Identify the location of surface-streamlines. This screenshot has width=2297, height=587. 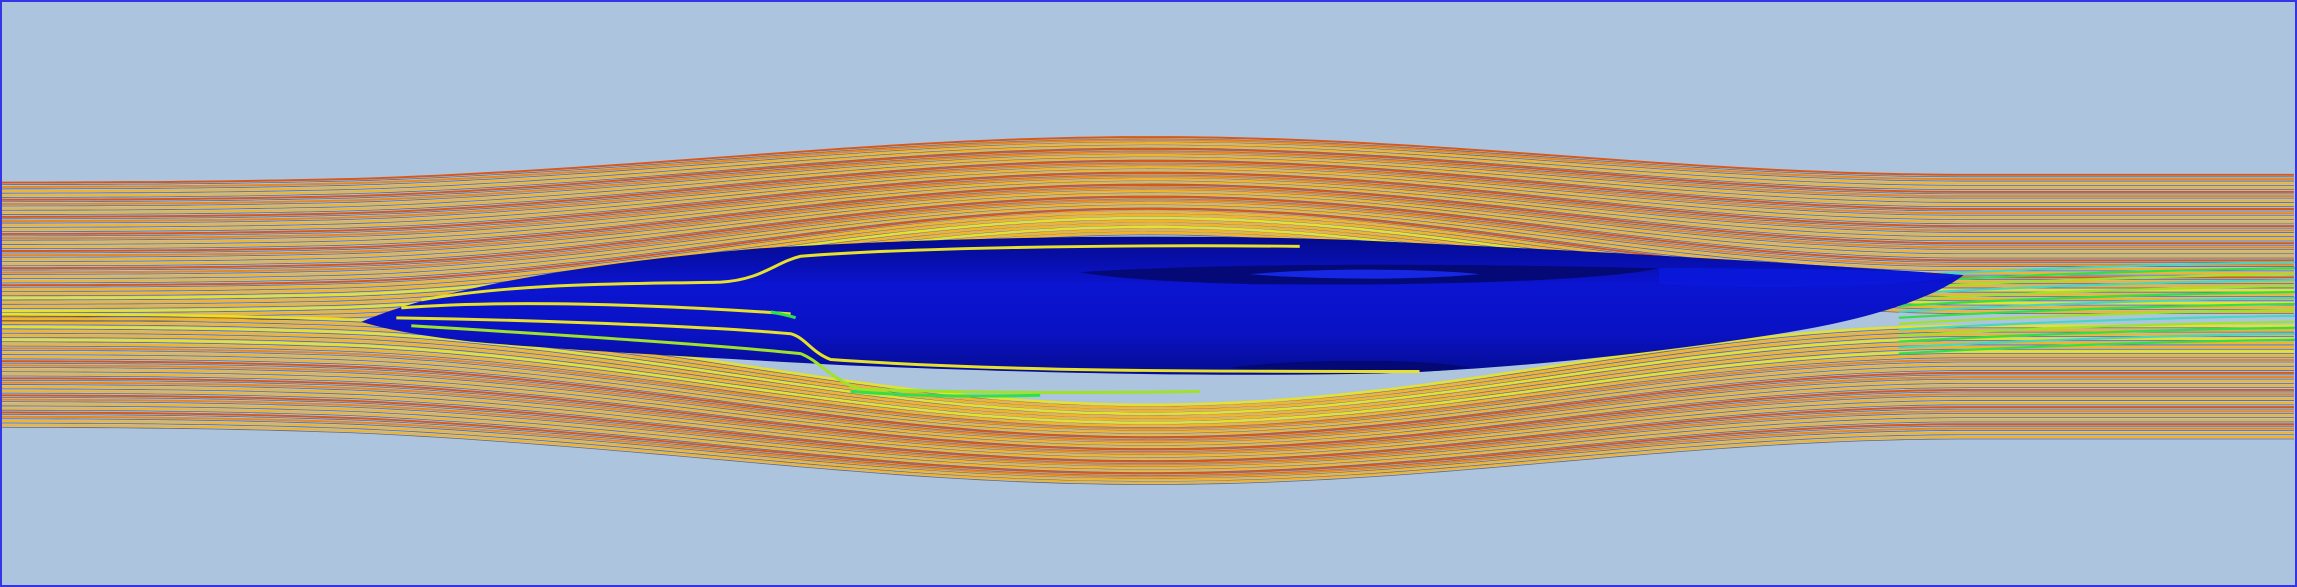
(908, 321).